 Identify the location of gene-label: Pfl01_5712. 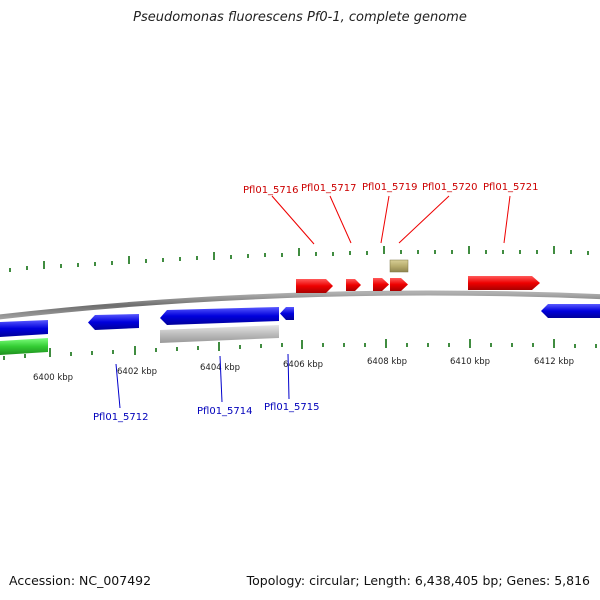
(121, 417).